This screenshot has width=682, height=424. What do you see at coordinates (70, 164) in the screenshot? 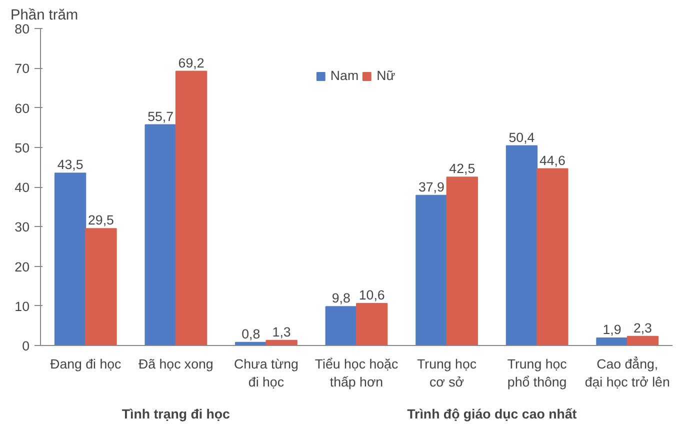
I see `data-label: 43,5` at bounding box center [70, 164].